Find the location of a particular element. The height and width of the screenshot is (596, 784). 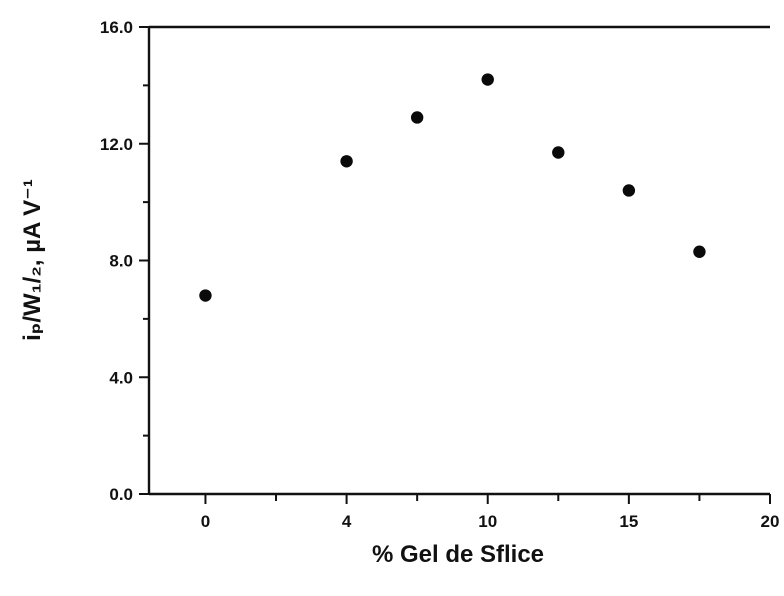

y-tick-label: 12.0 is located at coordinates (116, 144).